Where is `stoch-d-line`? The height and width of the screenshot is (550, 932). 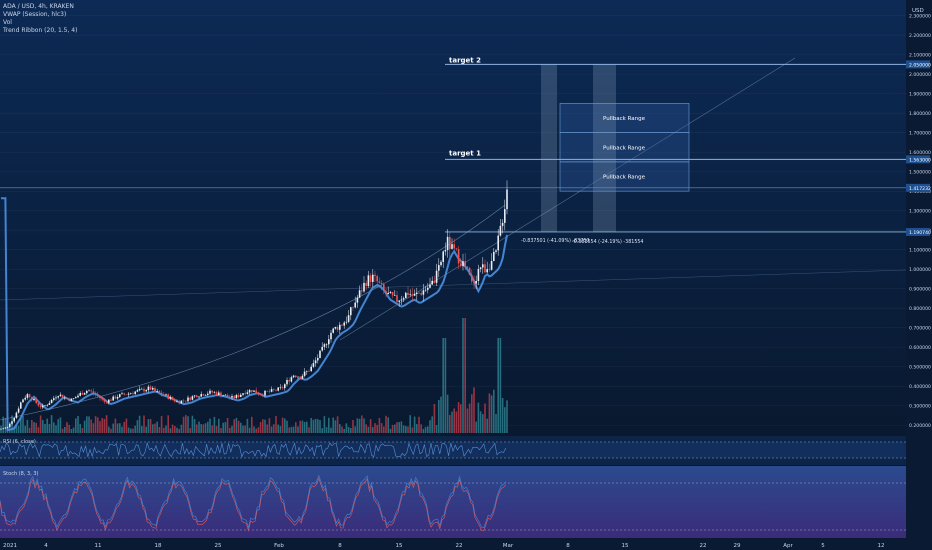 stoch-d-line is located at coordinates (253, 504).